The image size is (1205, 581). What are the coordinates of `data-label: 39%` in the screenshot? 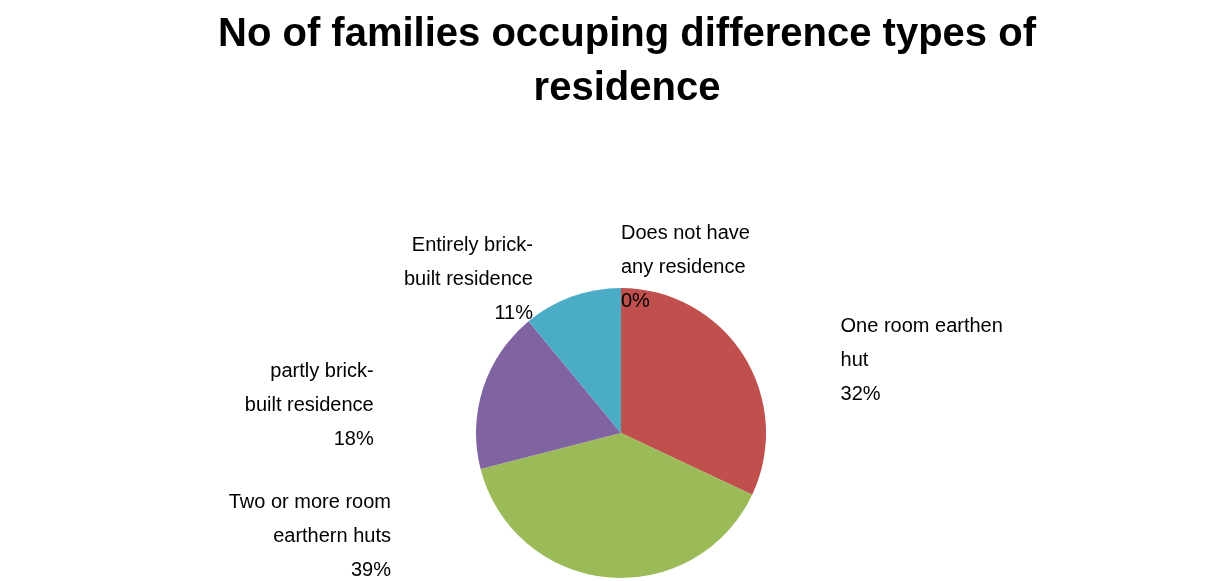 It's located at (371, 569).